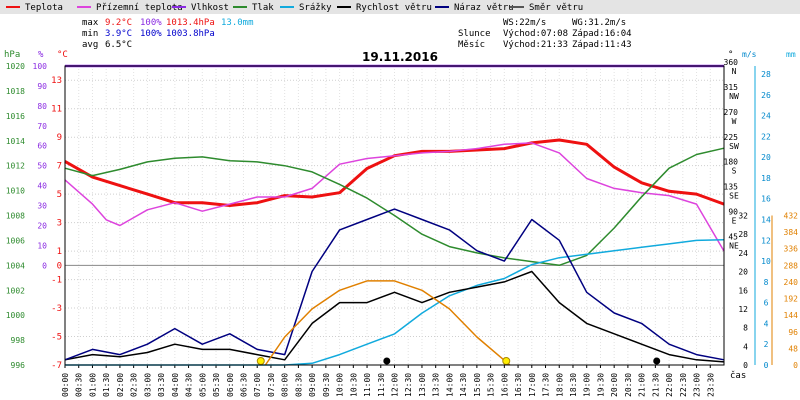 The height and width of the screenshot is (400, 800). Describe the element at coordinates (175, 385) in the screenshot. I see `x-tick-label: 04:00` at that location.